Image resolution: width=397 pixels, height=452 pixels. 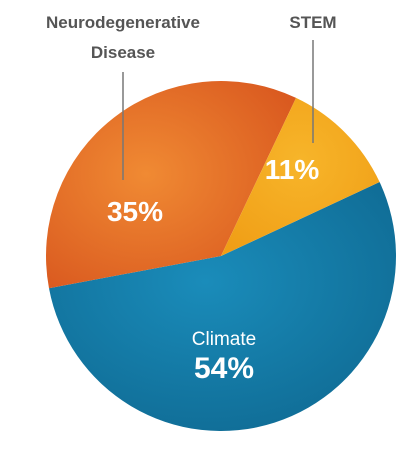 I want to click on slice-stem, so click(x=300, y=176).